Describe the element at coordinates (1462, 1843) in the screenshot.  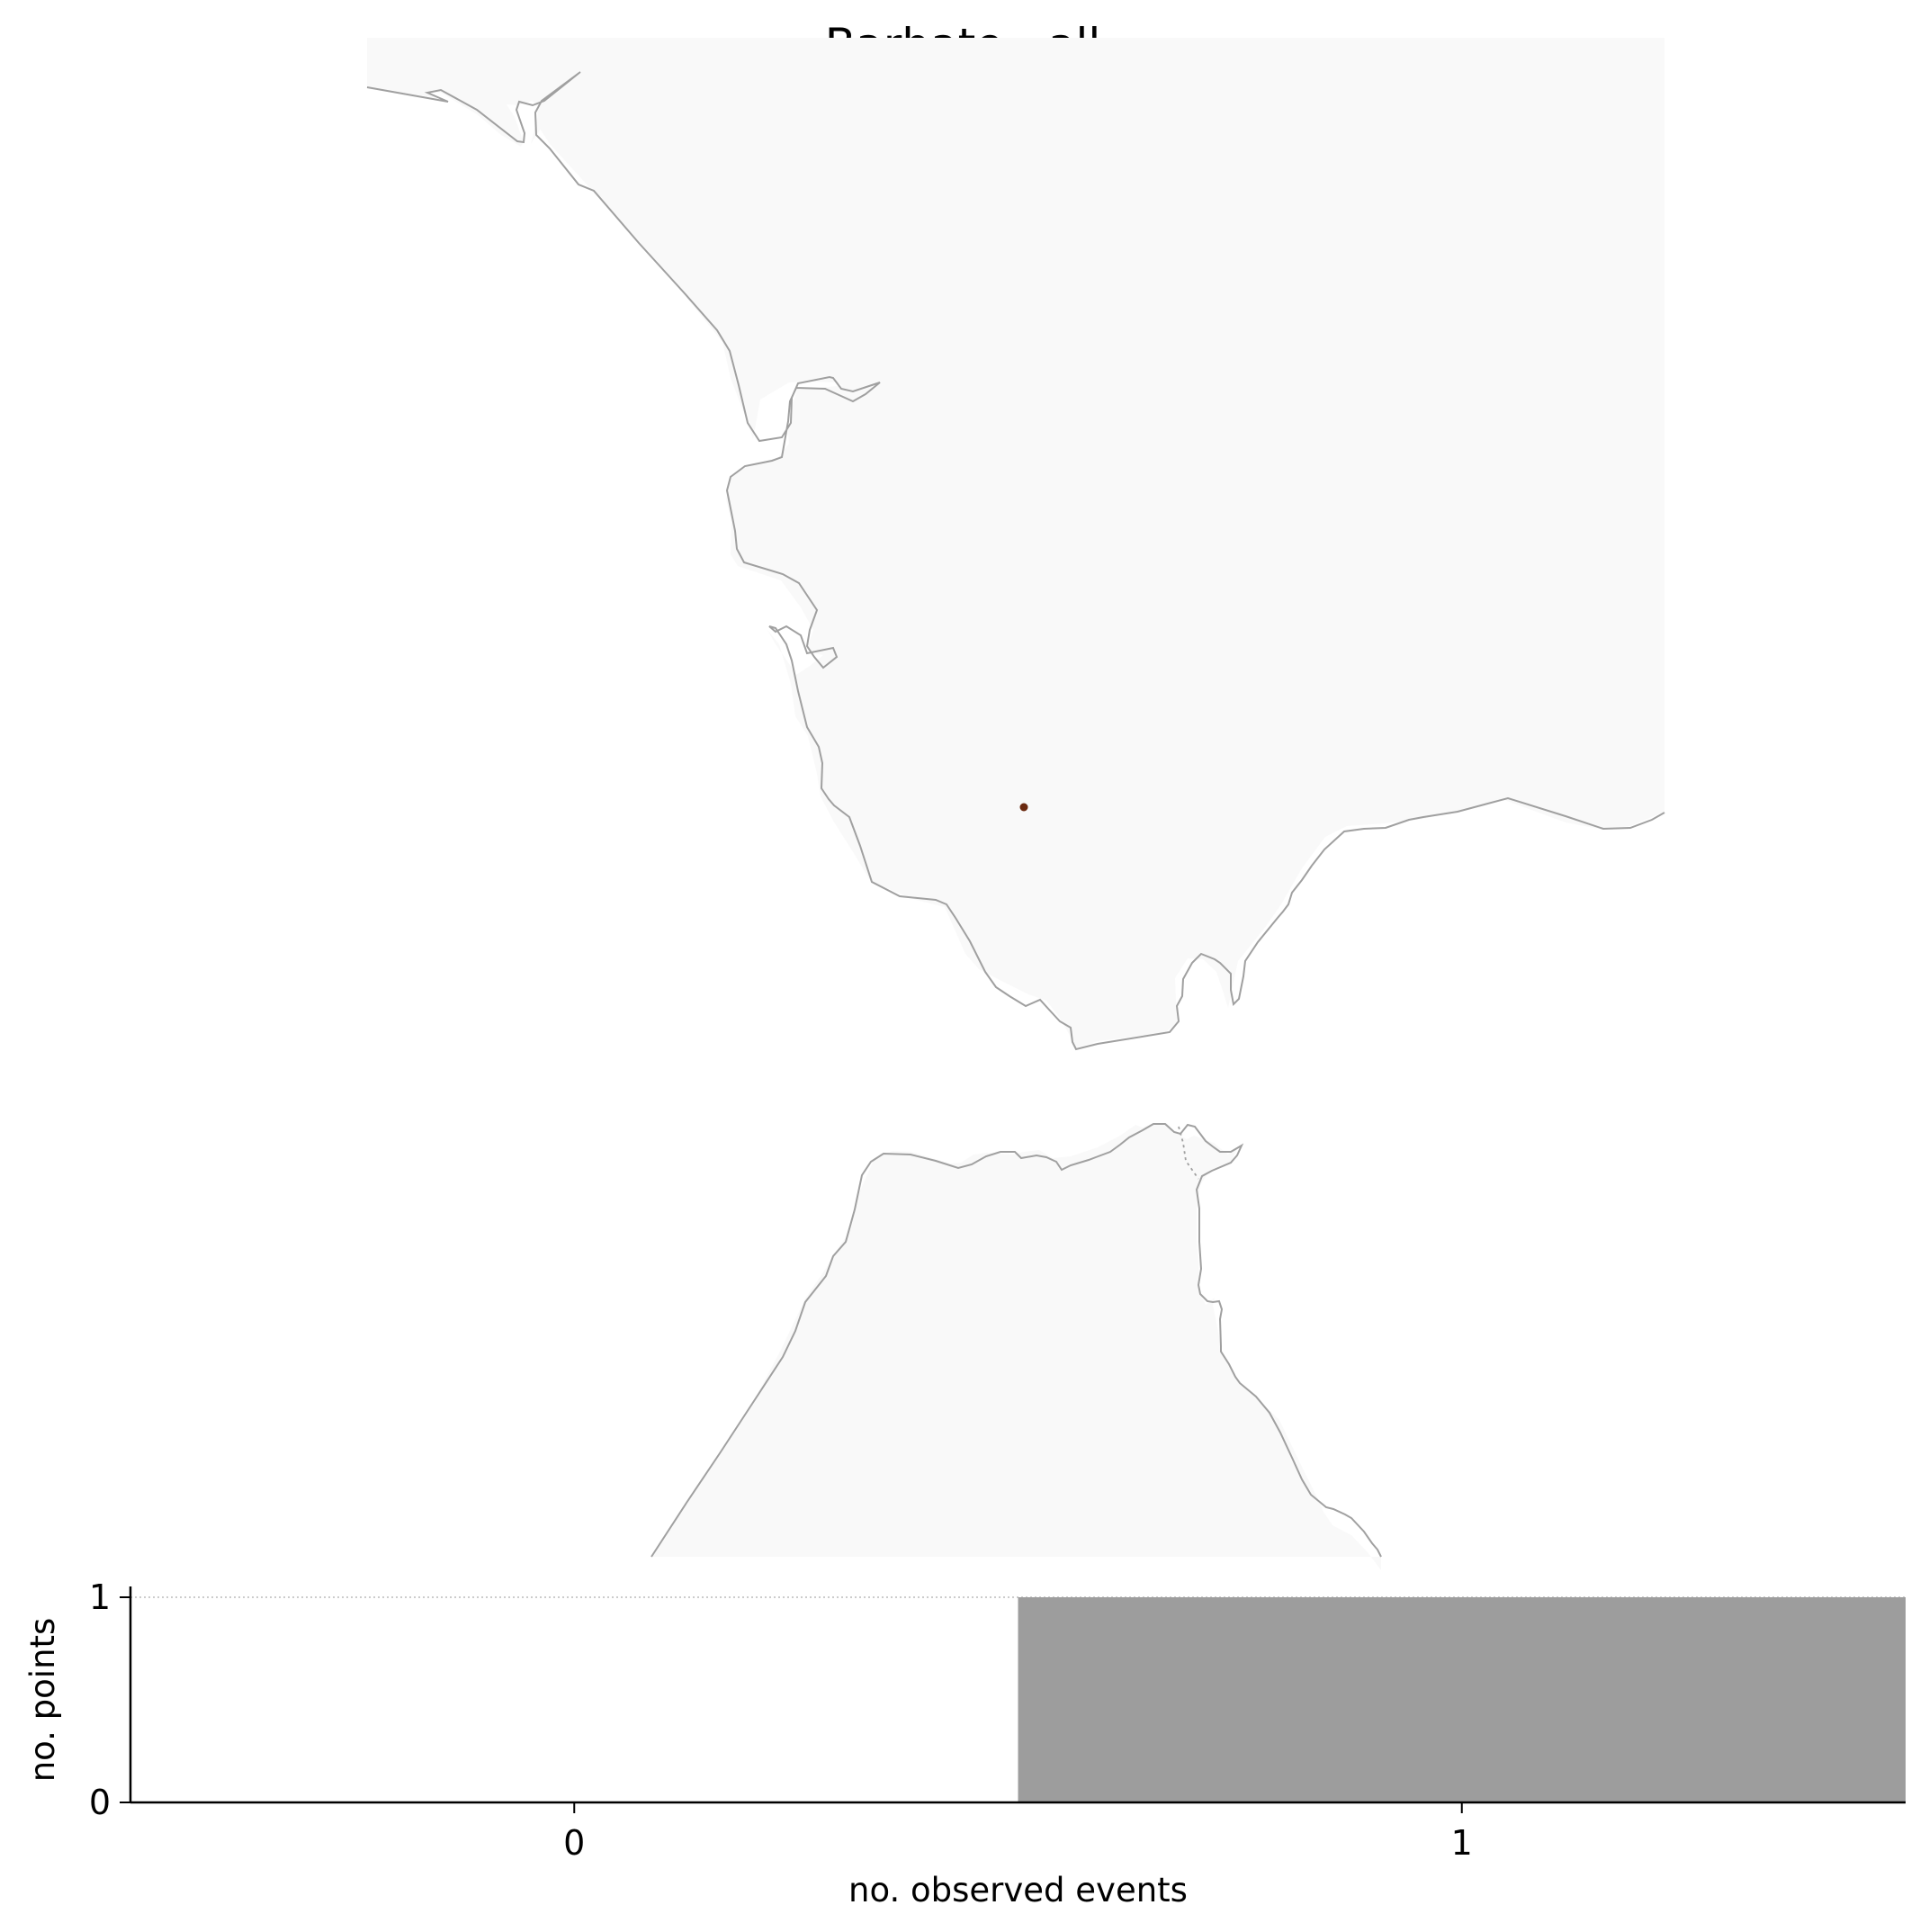
I see `x-tick-label-1: 1` at that location.